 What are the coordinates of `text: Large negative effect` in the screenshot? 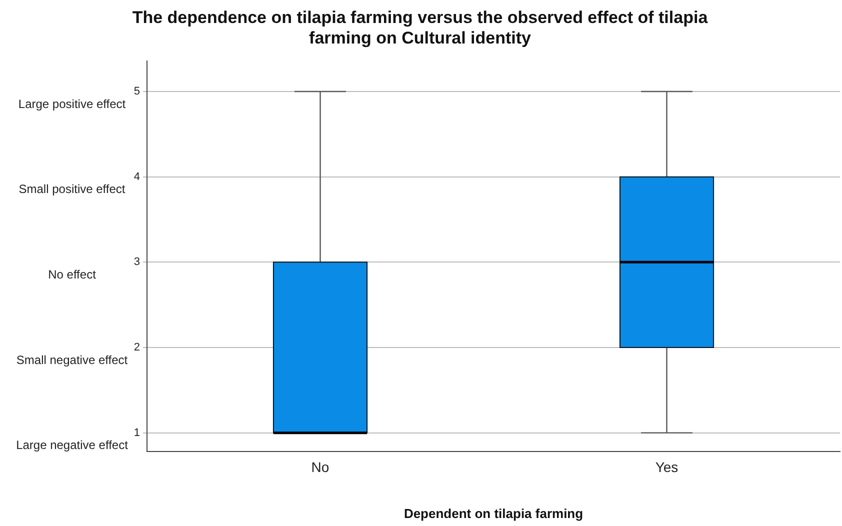 It's located at (72, 445).